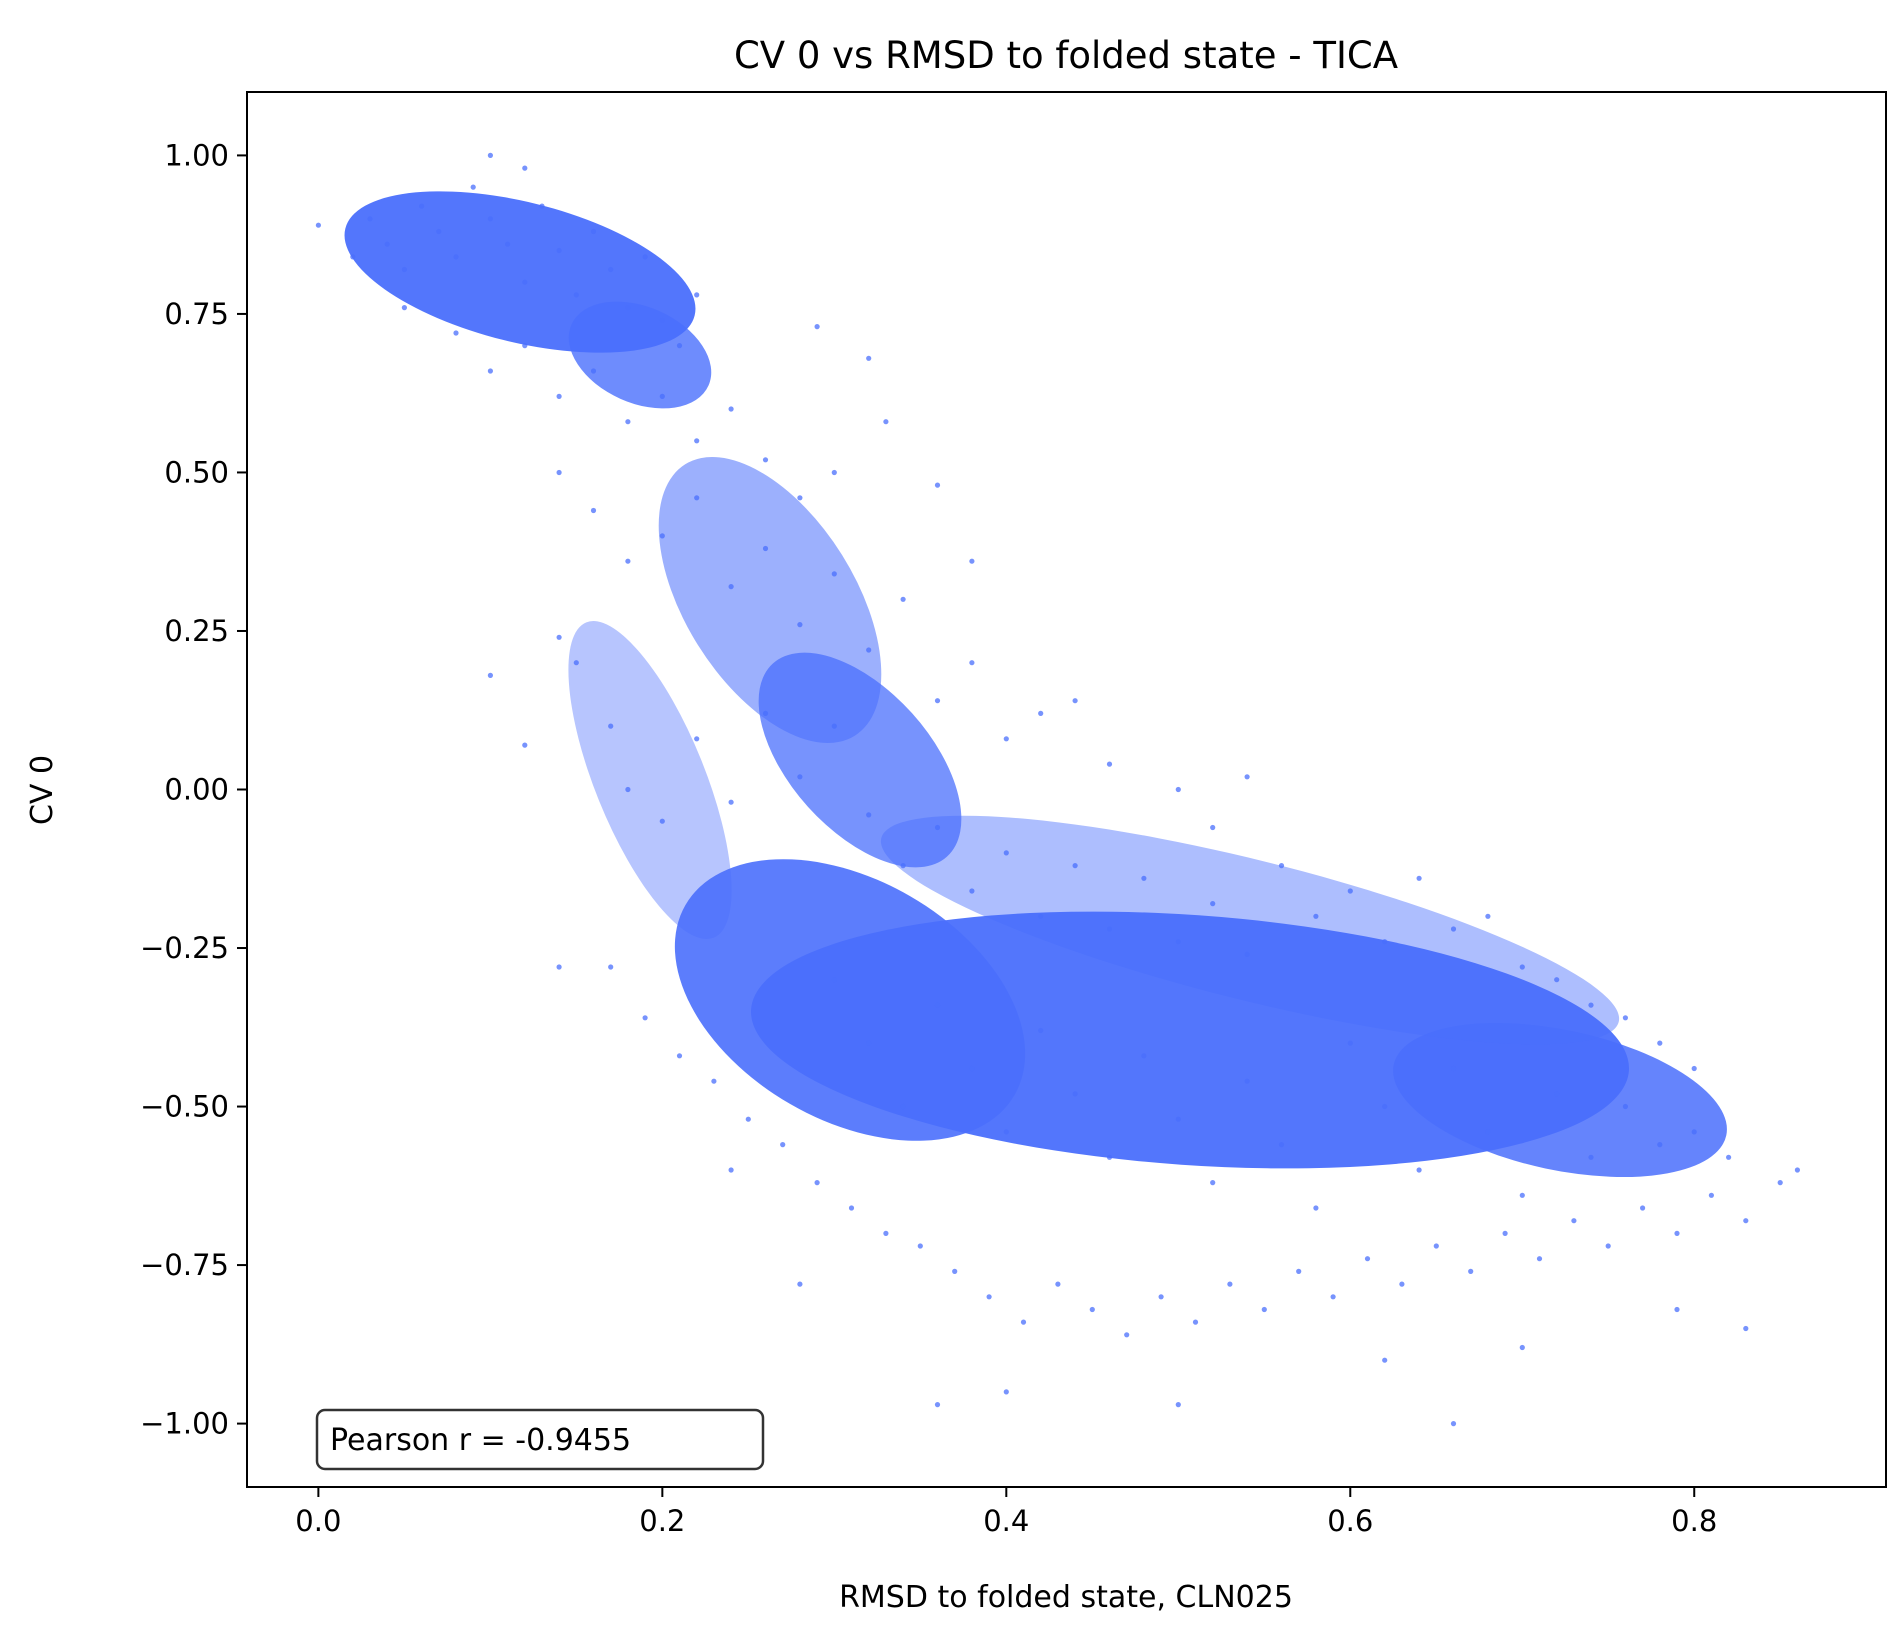 The image size is (1902, 1638). Describe the element at coordinates (196, 790) in the screenshot. I see `y-tick-label: 0.00` at that location.